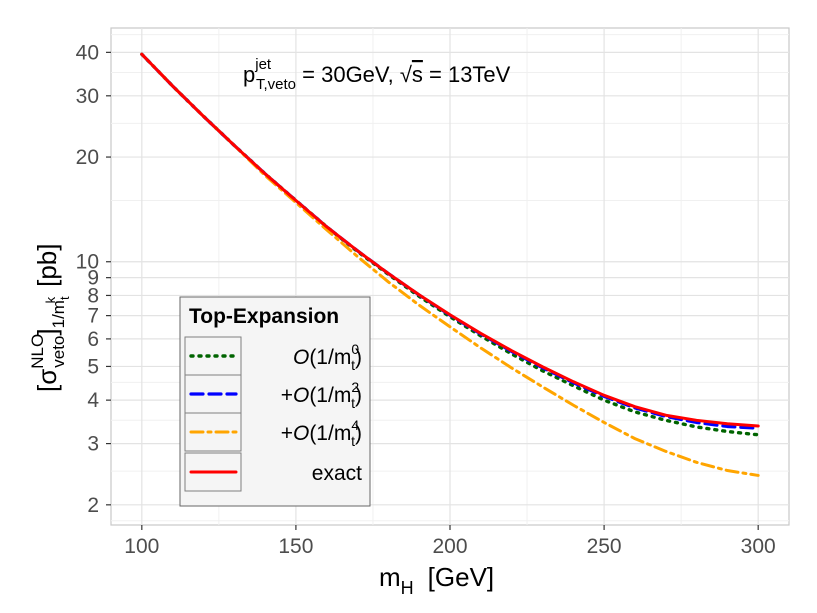  I want to click on y-tick-label: 4, so click(93, 400).